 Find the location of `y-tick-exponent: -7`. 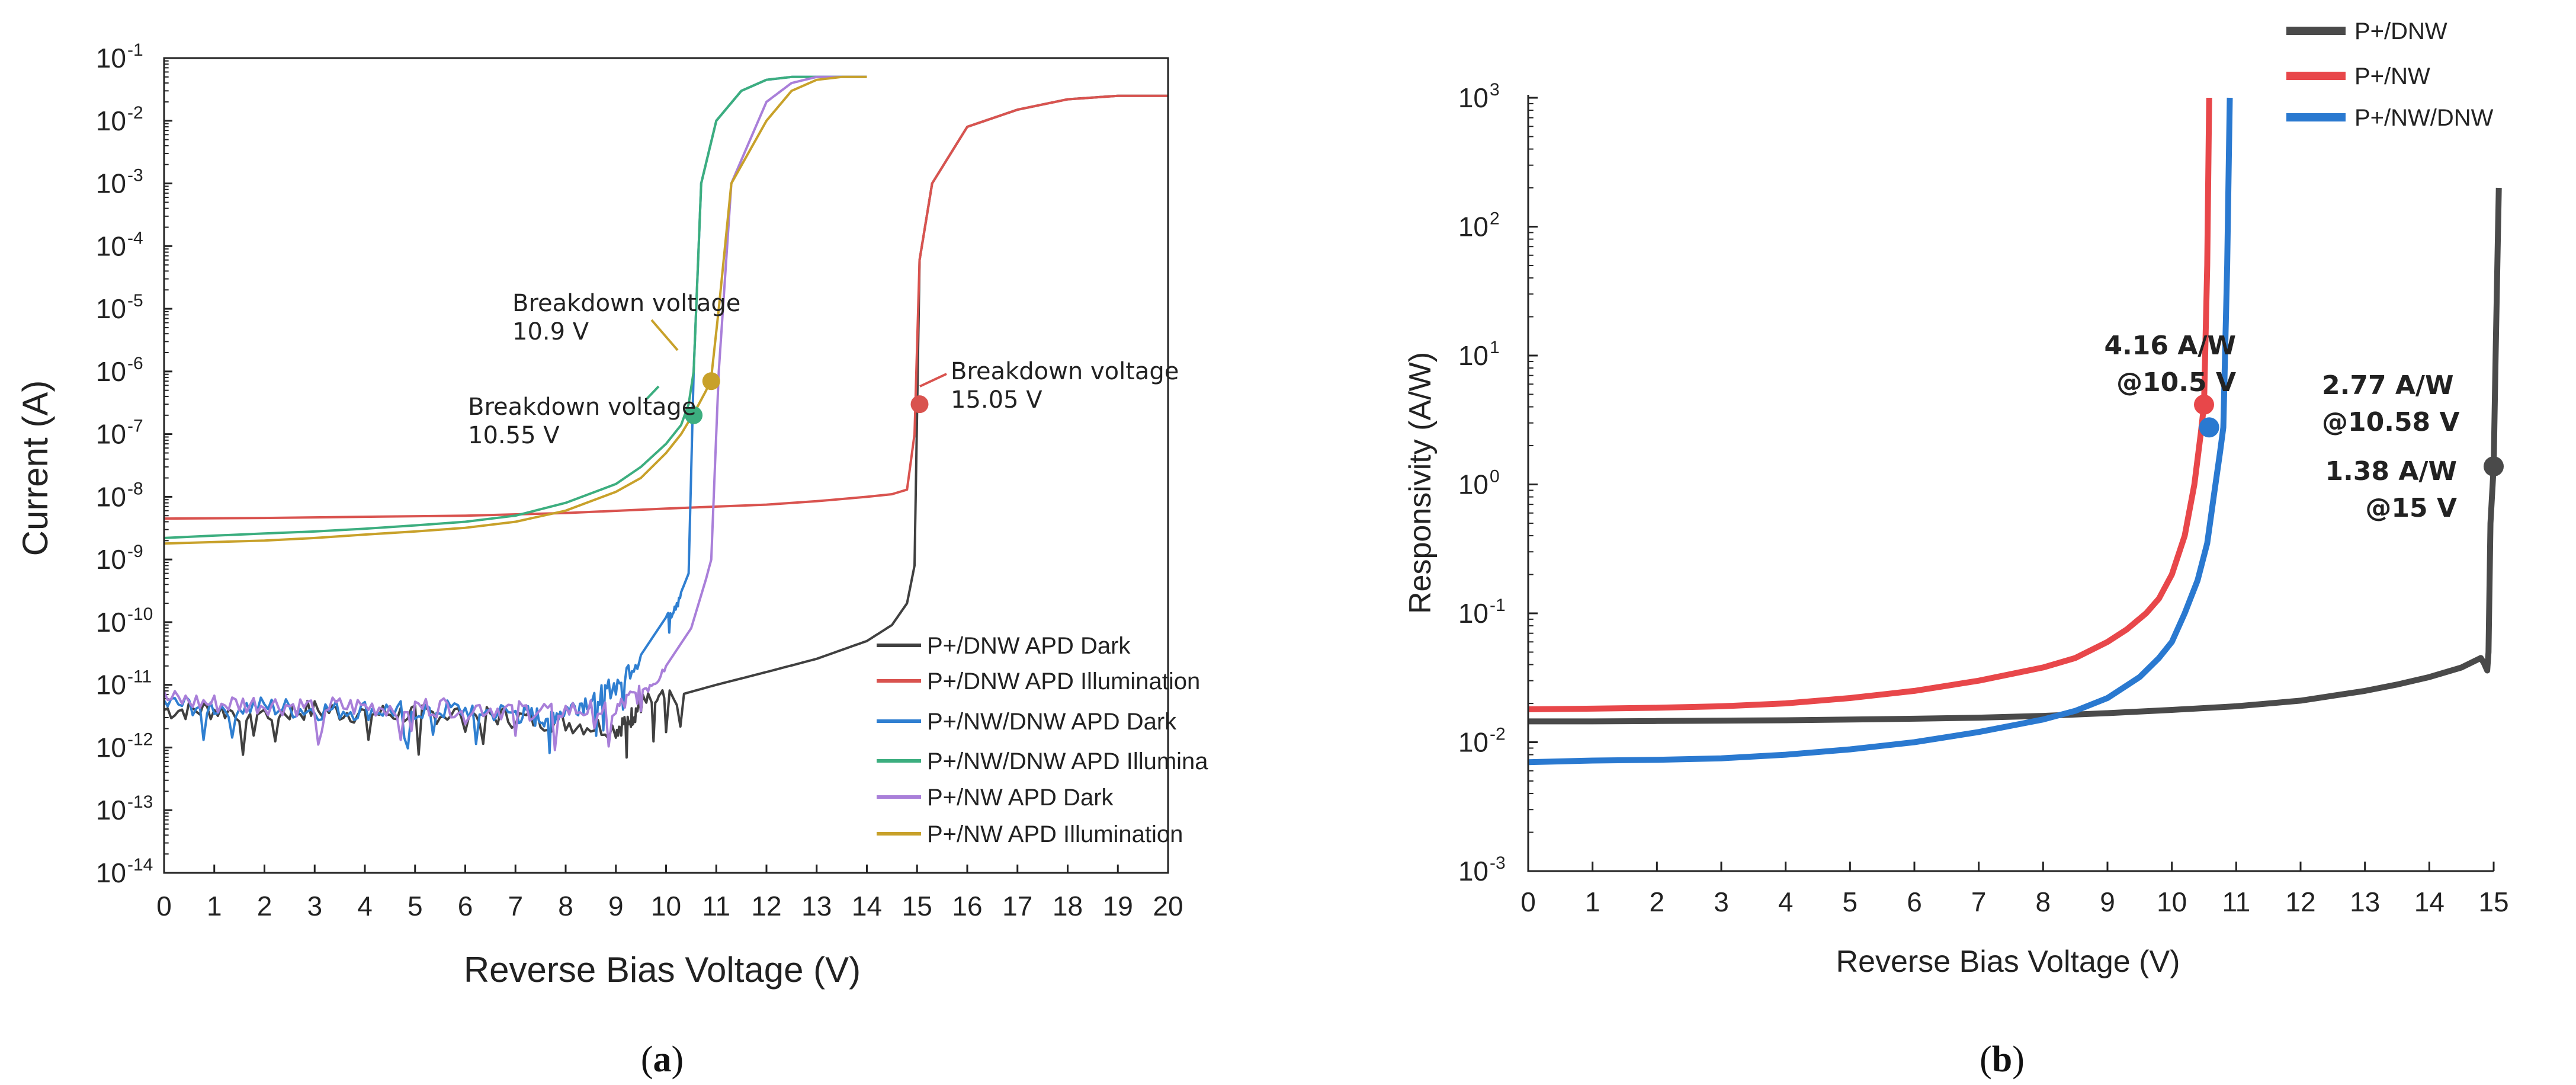

y-tick-exponent: -7 is located at coordinates (135, 426).